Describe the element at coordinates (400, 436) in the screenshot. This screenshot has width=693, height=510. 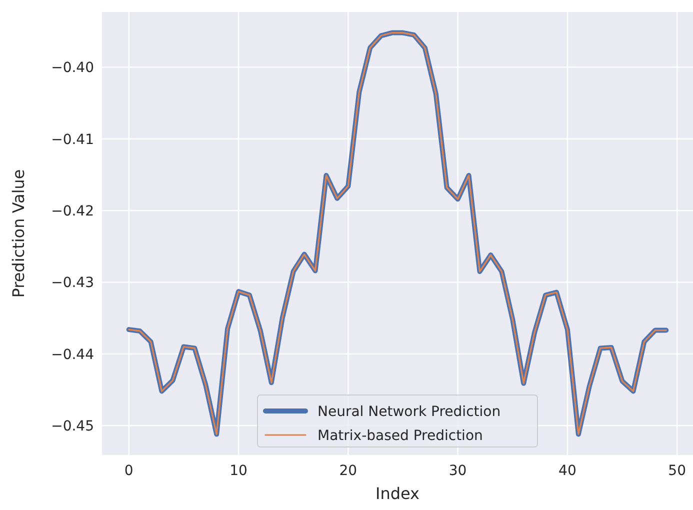
I see `legend-label: Matrix-based Prediction` at that location.